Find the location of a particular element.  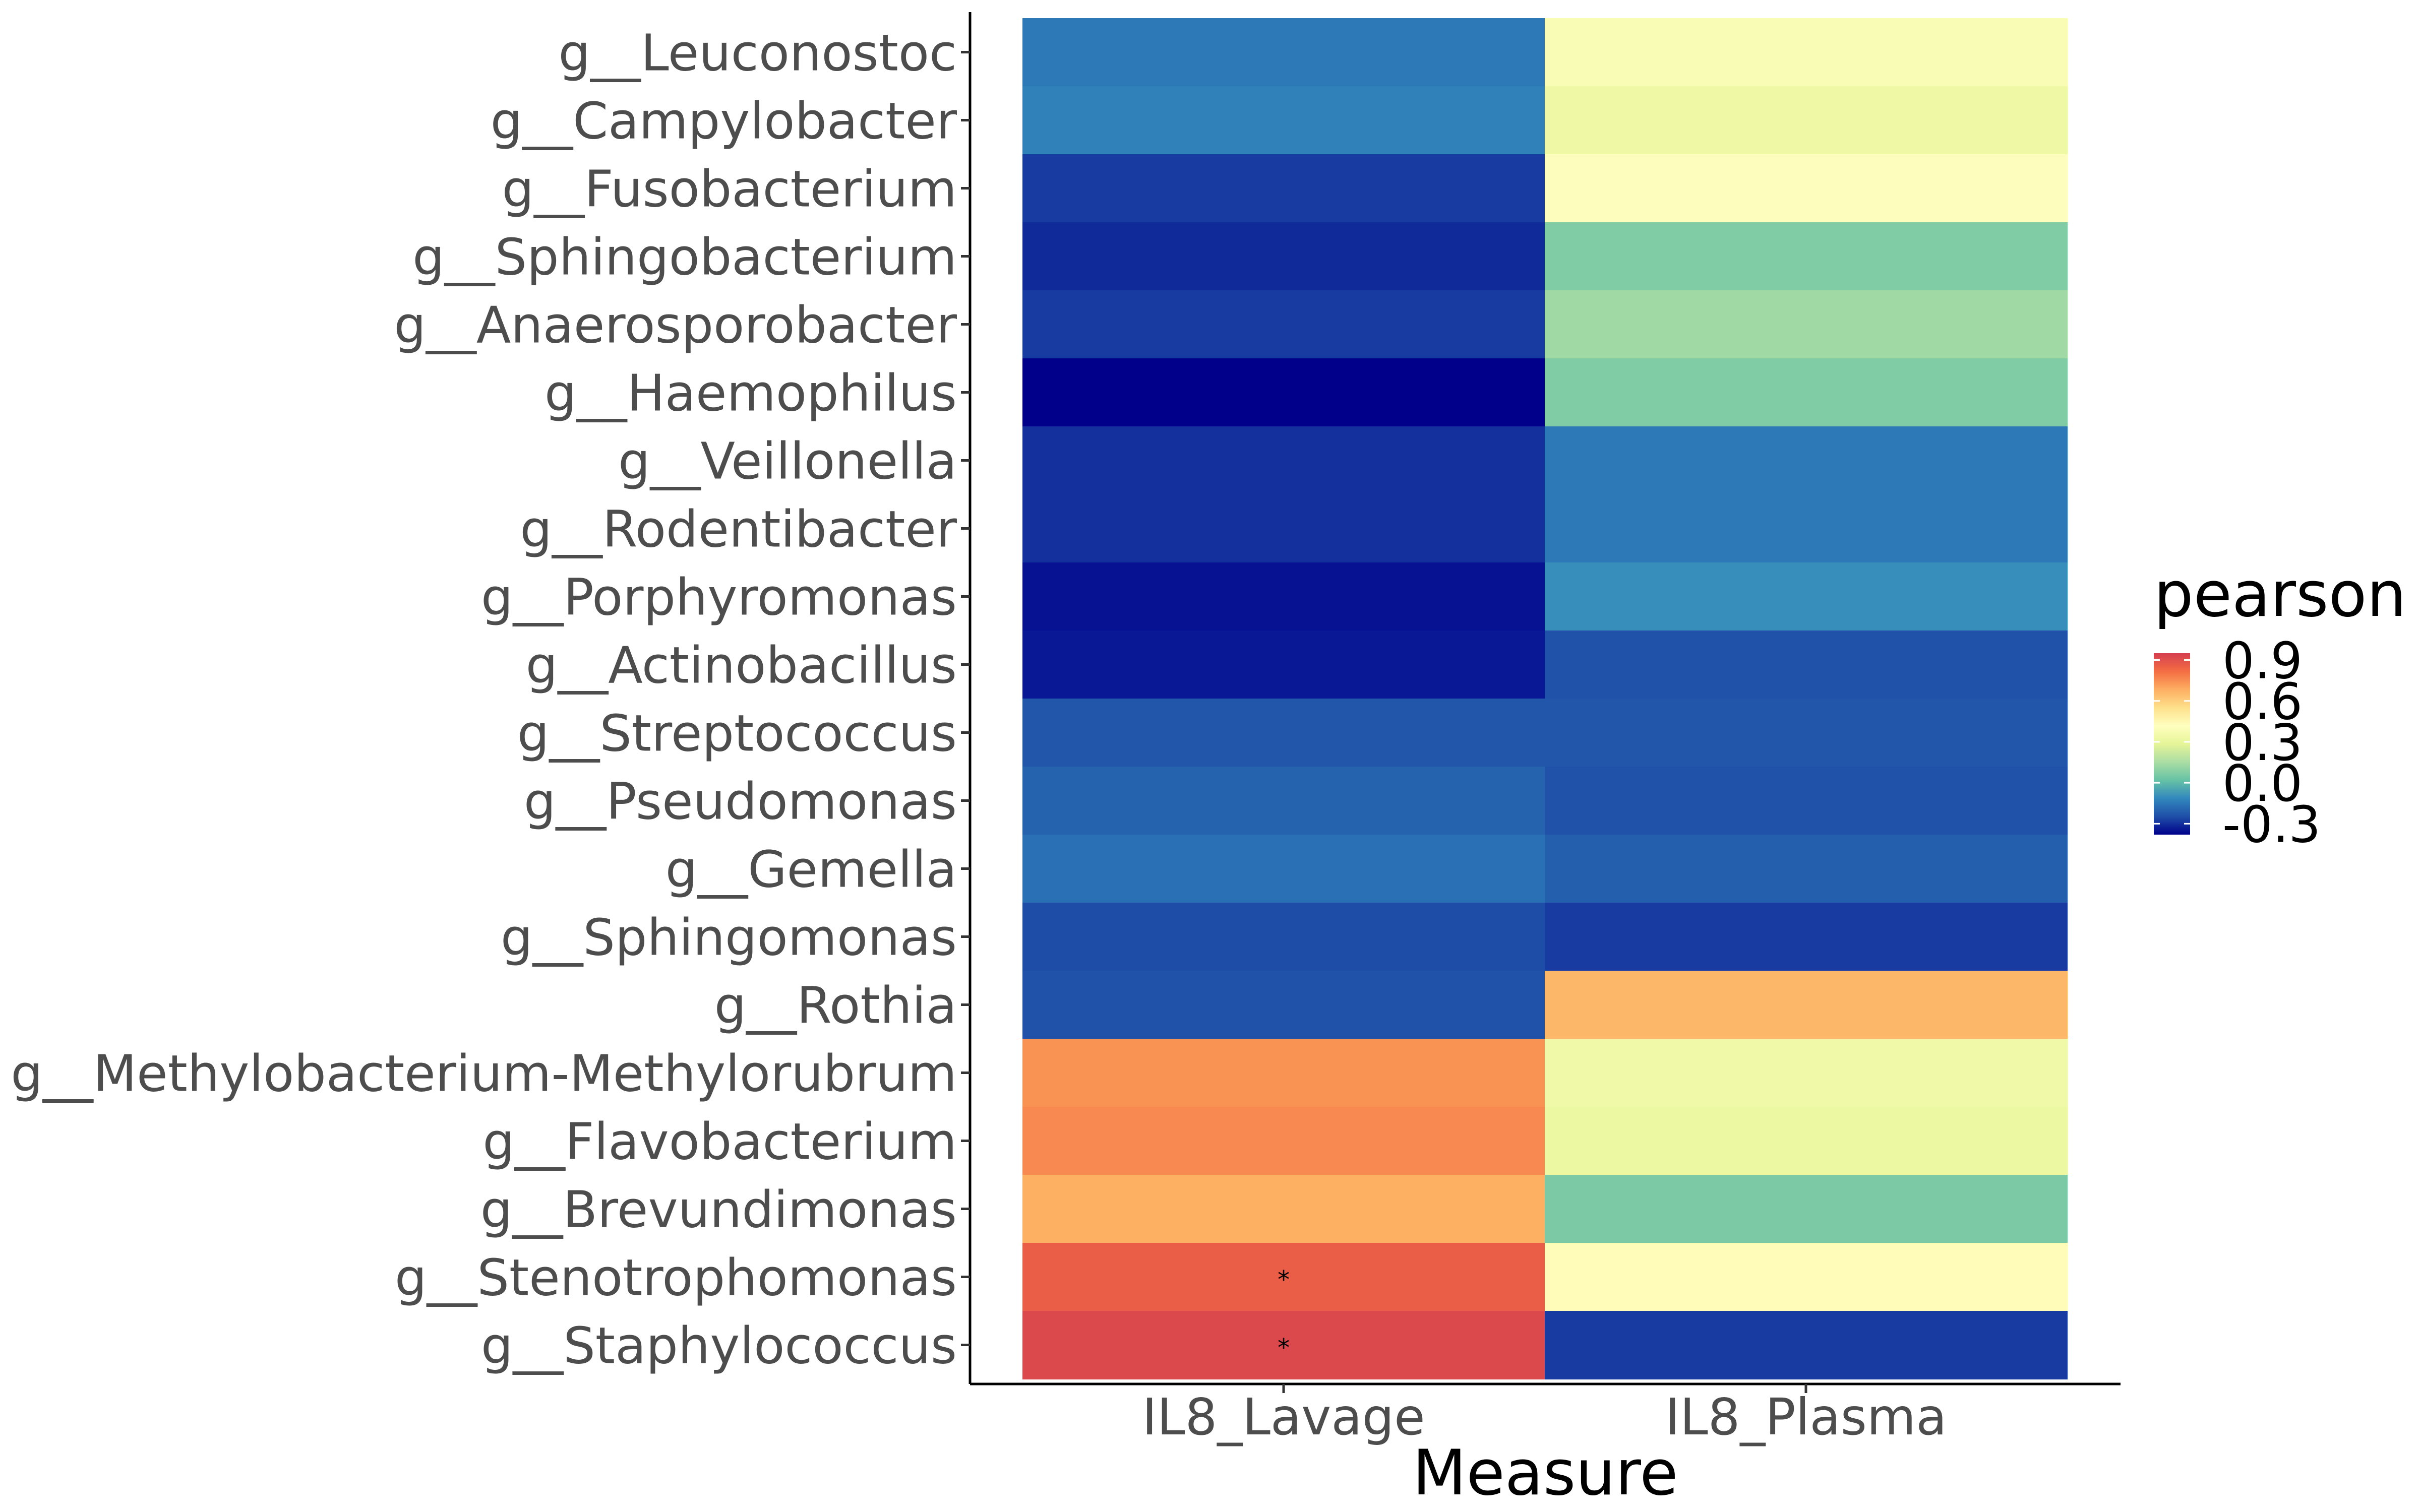

legend-ticks: 0.90.60.30.0-0.3 is located at coordinates (2237, 743).